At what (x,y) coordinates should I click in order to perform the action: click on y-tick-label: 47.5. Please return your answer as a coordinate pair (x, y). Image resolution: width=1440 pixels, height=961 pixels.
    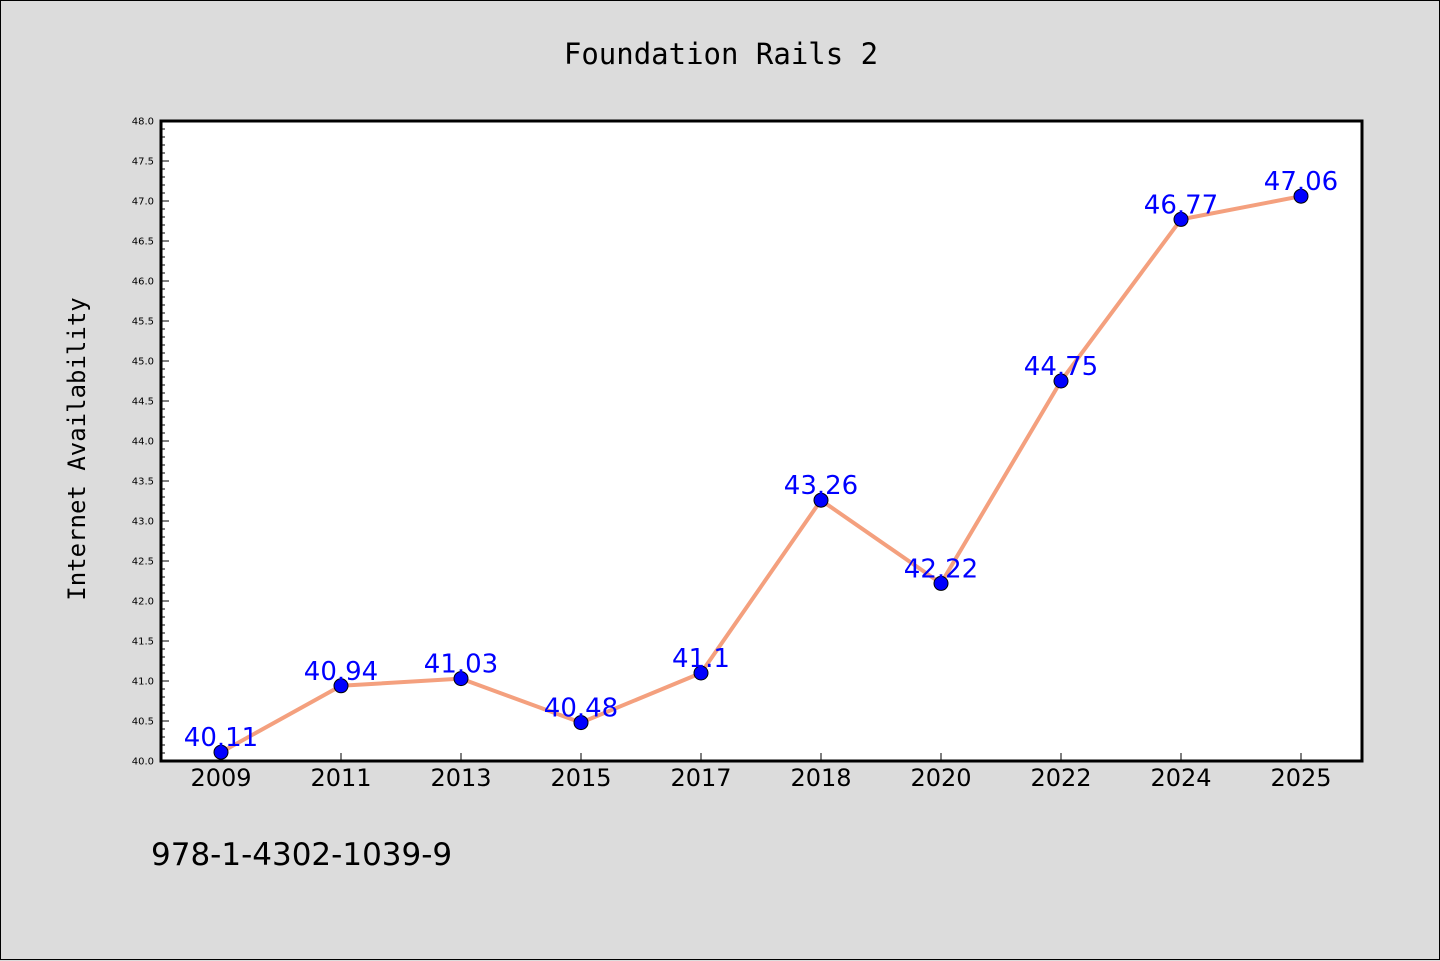
    Looking at the image, I should click on (143, 162).